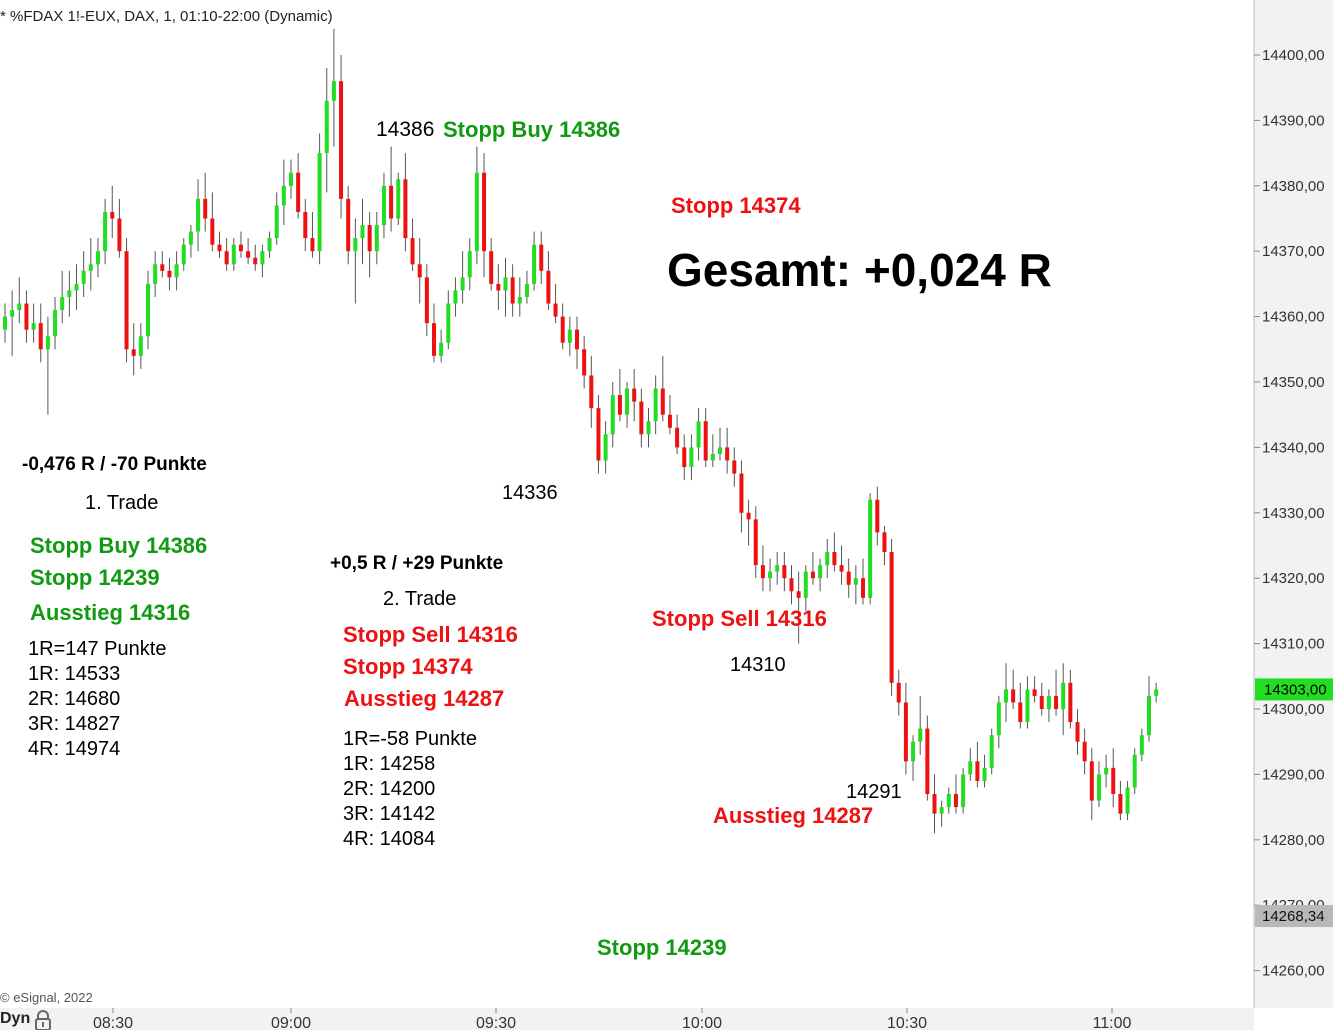 The image size is (1333, 1030). What do you see at coordinates (530, 493) in the screenshot?
I see `low-14336-label: 14336` at bounding box center [530, 493].